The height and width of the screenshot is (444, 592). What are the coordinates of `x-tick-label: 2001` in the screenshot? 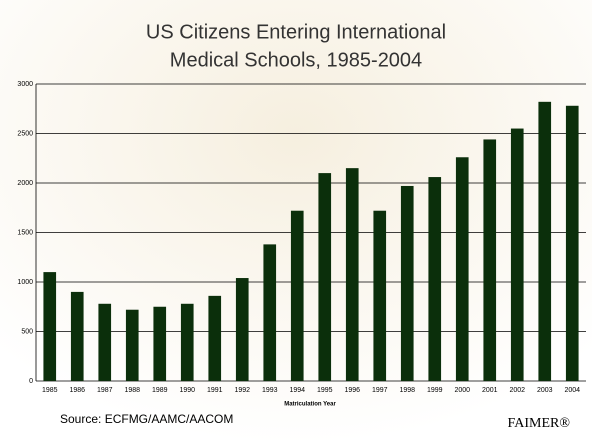 It's located at (490, 390).